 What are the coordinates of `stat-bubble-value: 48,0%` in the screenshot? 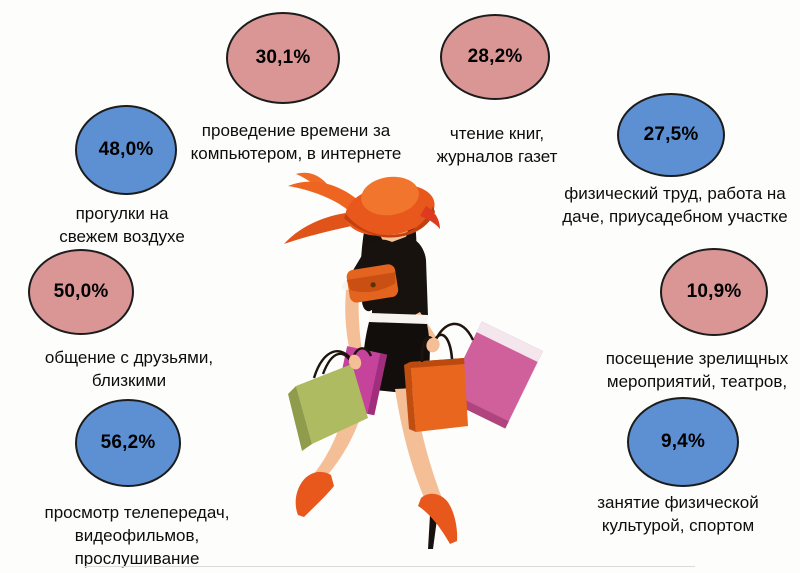 It's located at (126, 150).